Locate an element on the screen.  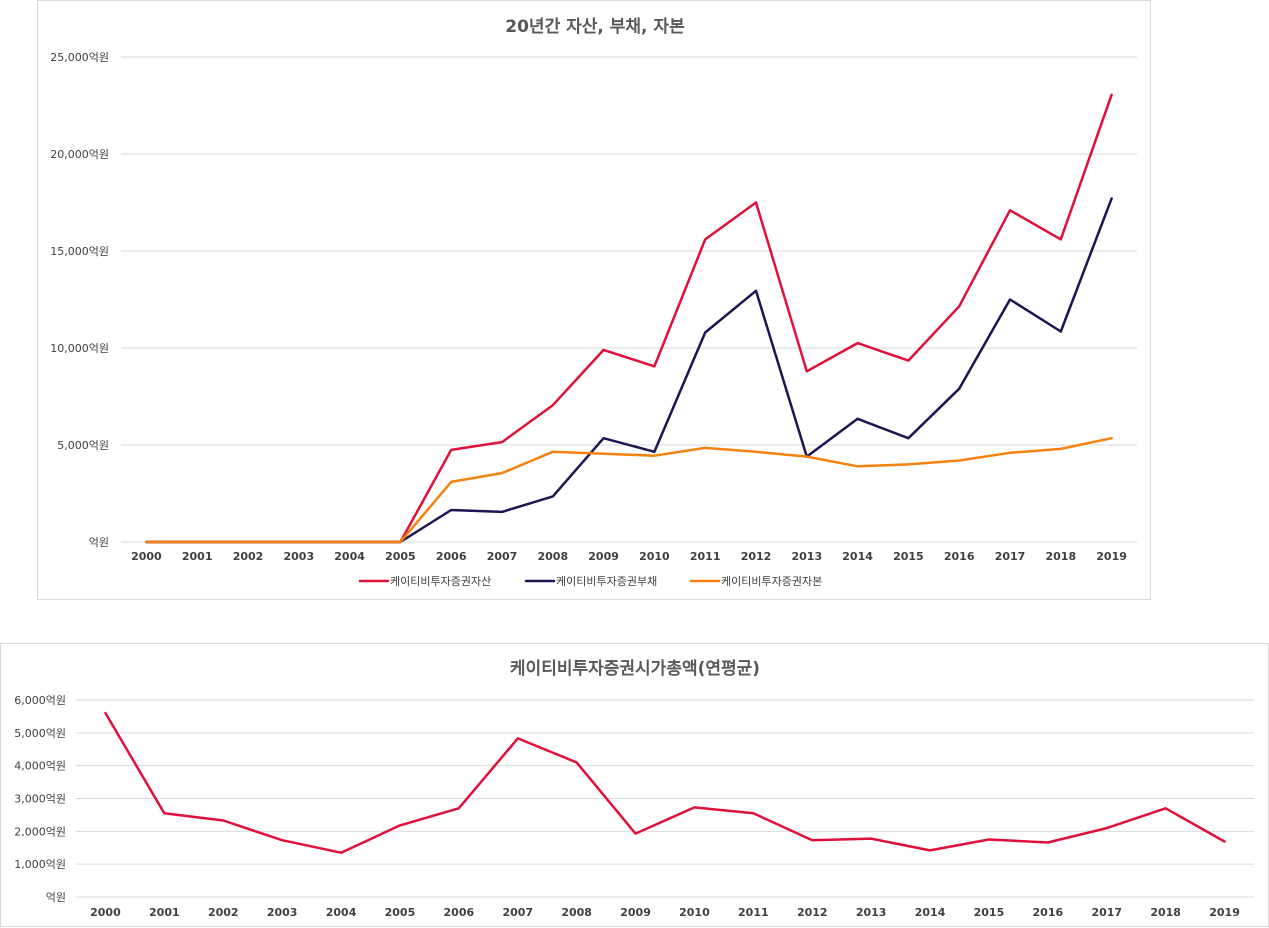
legend-label: 케이티비투자증권부채 is located at coordinates (606, 581).